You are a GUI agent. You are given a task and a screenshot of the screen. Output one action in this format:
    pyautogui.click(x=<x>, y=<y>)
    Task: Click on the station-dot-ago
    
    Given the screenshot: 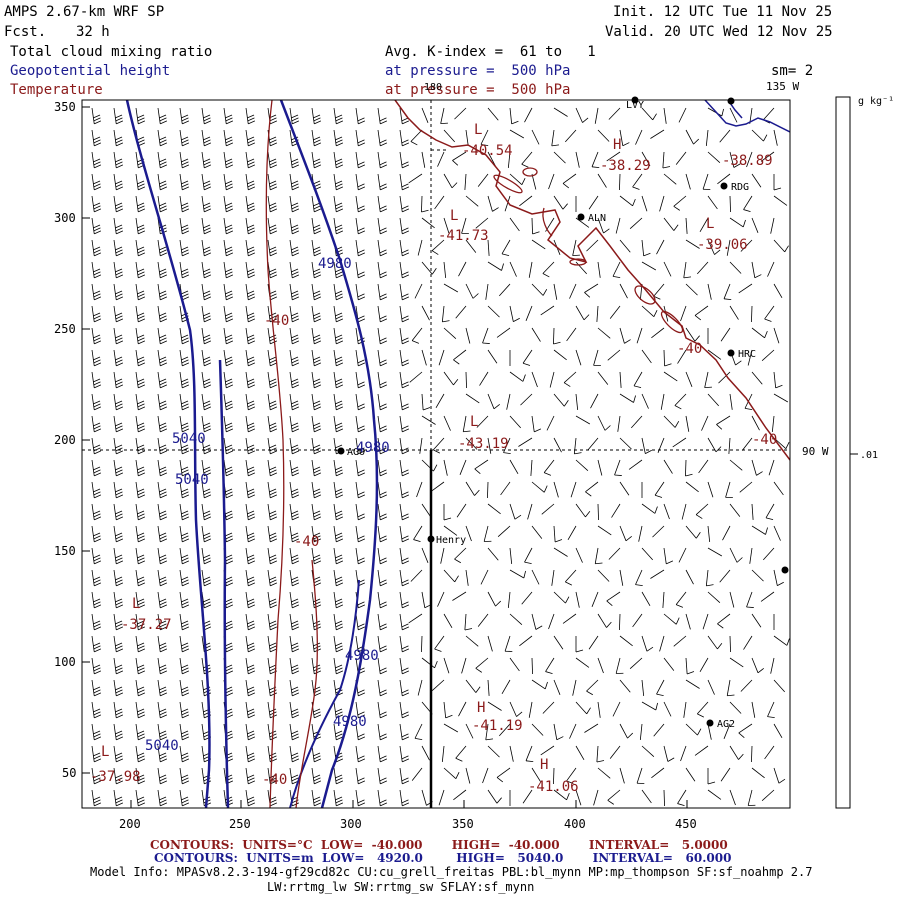 What is the action you would take?
    pyautogui.click(x=341, y=451)
    